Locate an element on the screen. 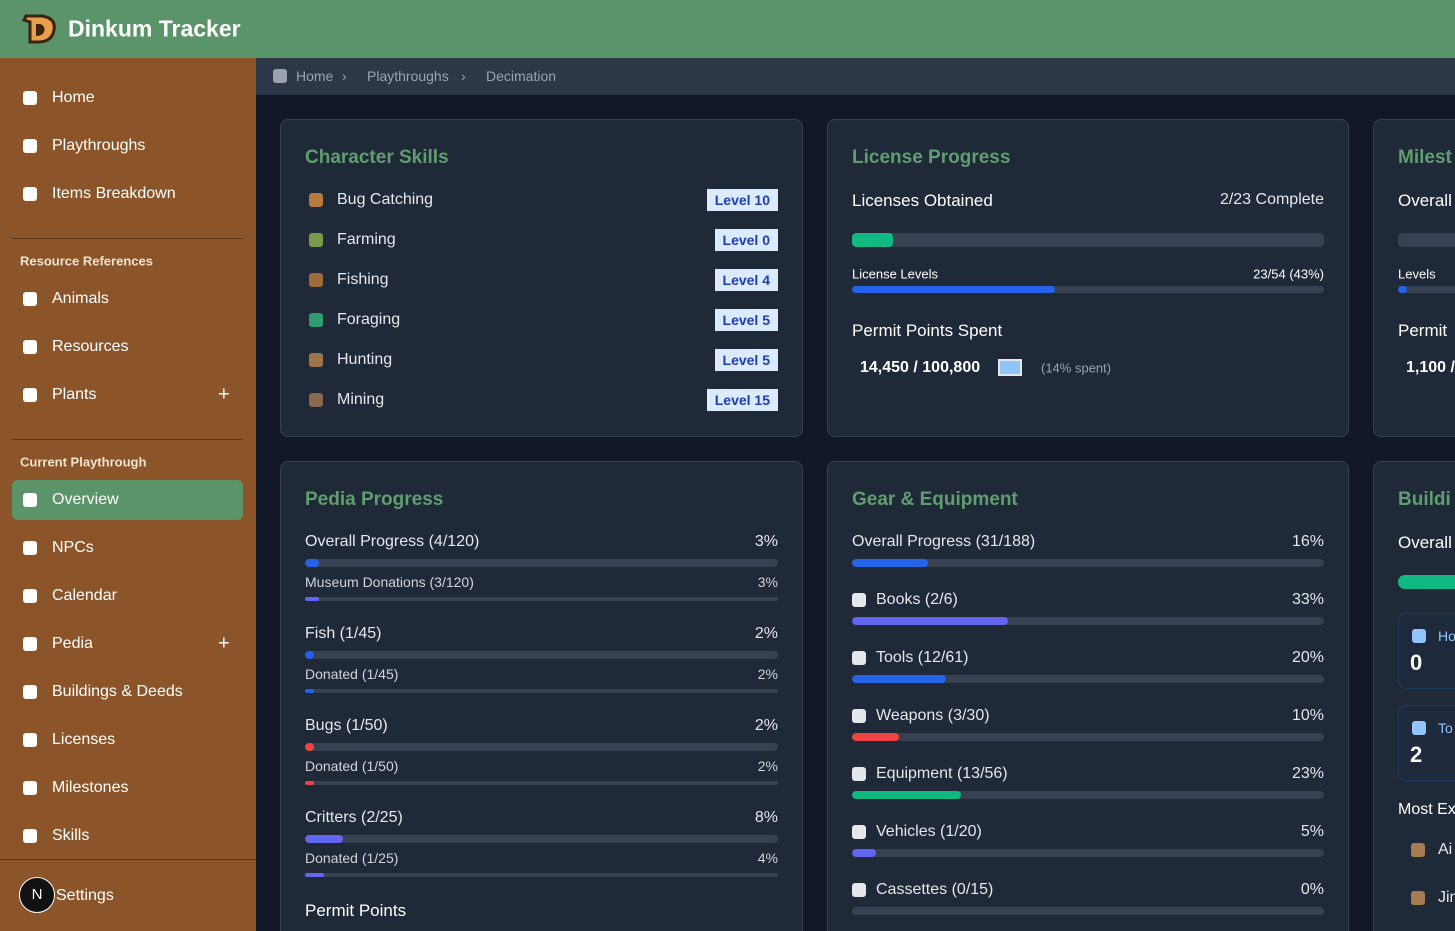 This screenshot has width=1455, height=931. value: 1,100 / is located at coordinates (1430, 367).